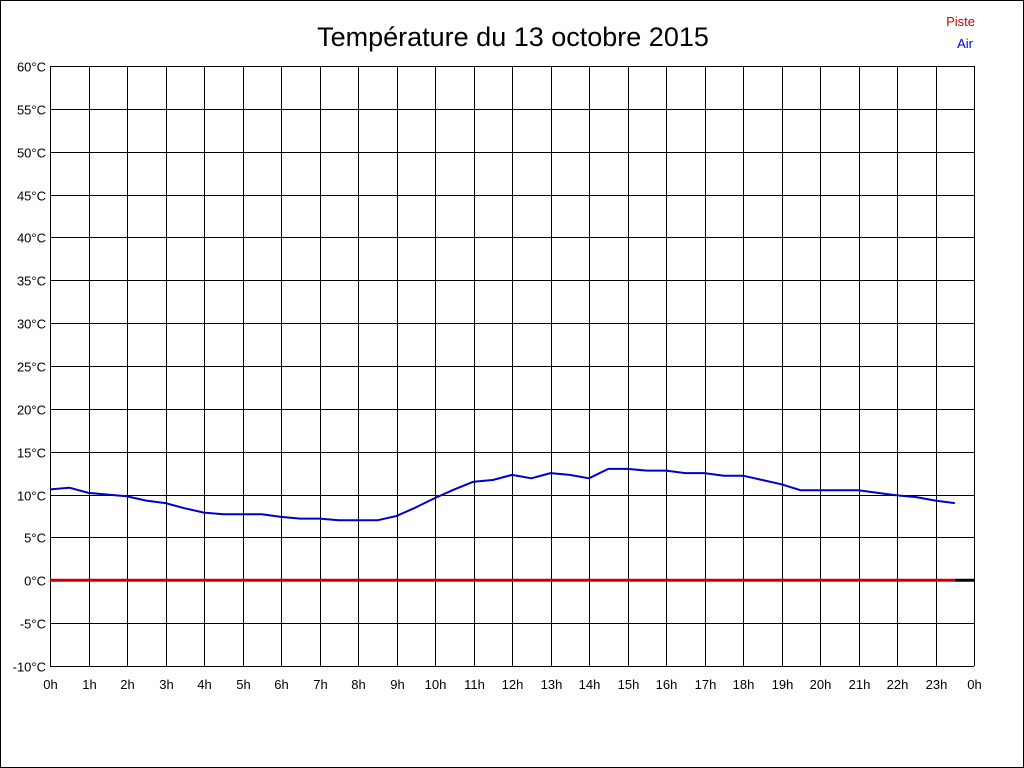 The image size is (1024, 768). I want to click on x-tick-label: 1h, so click(89, 684).